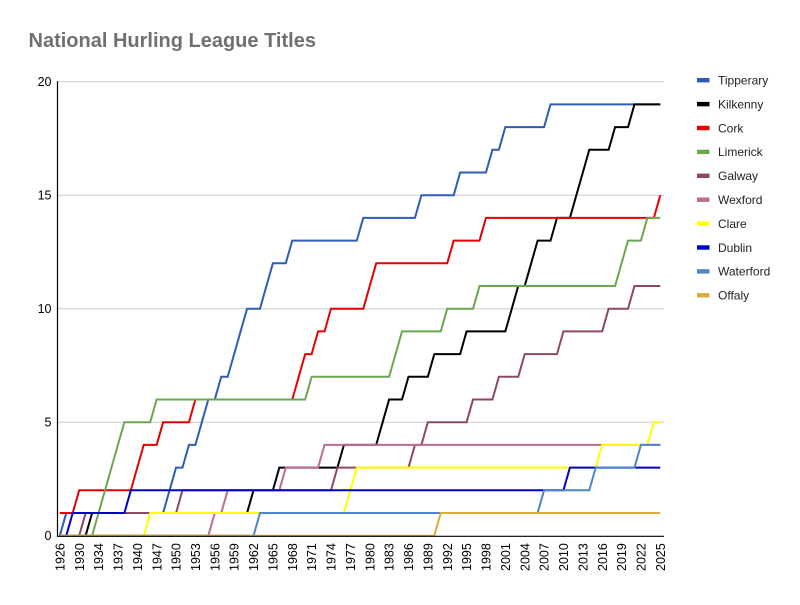  What do you see at coordinates (545, 557) in the screenshot?
I see `svg-text: 2007` at bounding box center [545, 557].